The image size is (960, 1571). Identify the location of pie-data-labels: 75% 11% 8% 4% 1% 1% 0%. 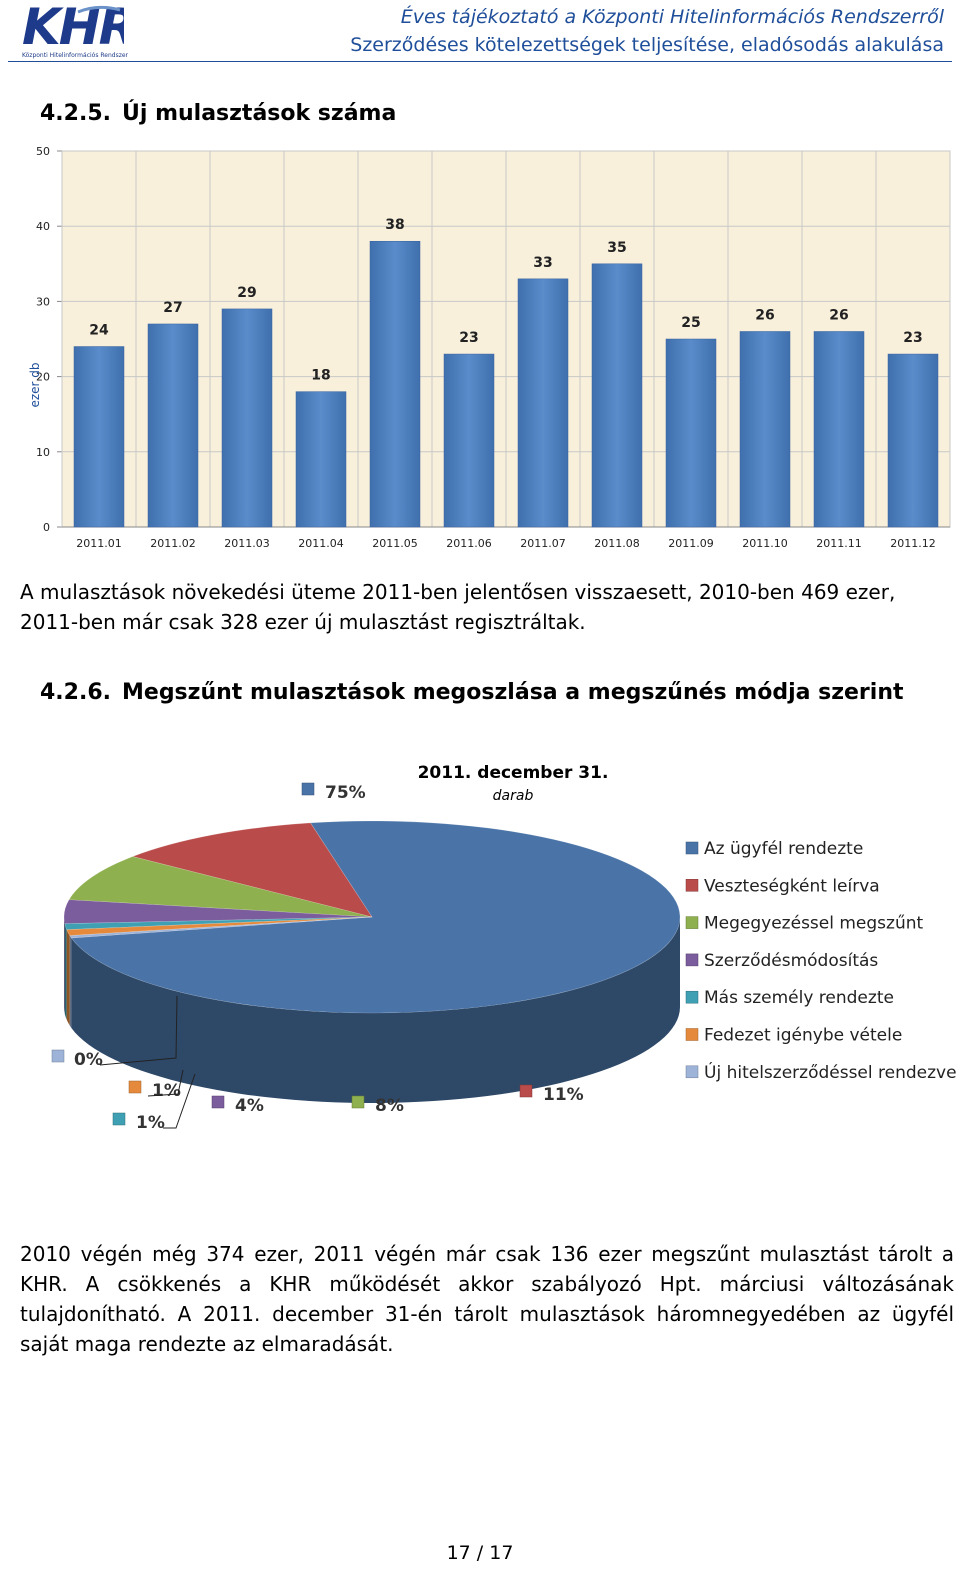
(317, 957).